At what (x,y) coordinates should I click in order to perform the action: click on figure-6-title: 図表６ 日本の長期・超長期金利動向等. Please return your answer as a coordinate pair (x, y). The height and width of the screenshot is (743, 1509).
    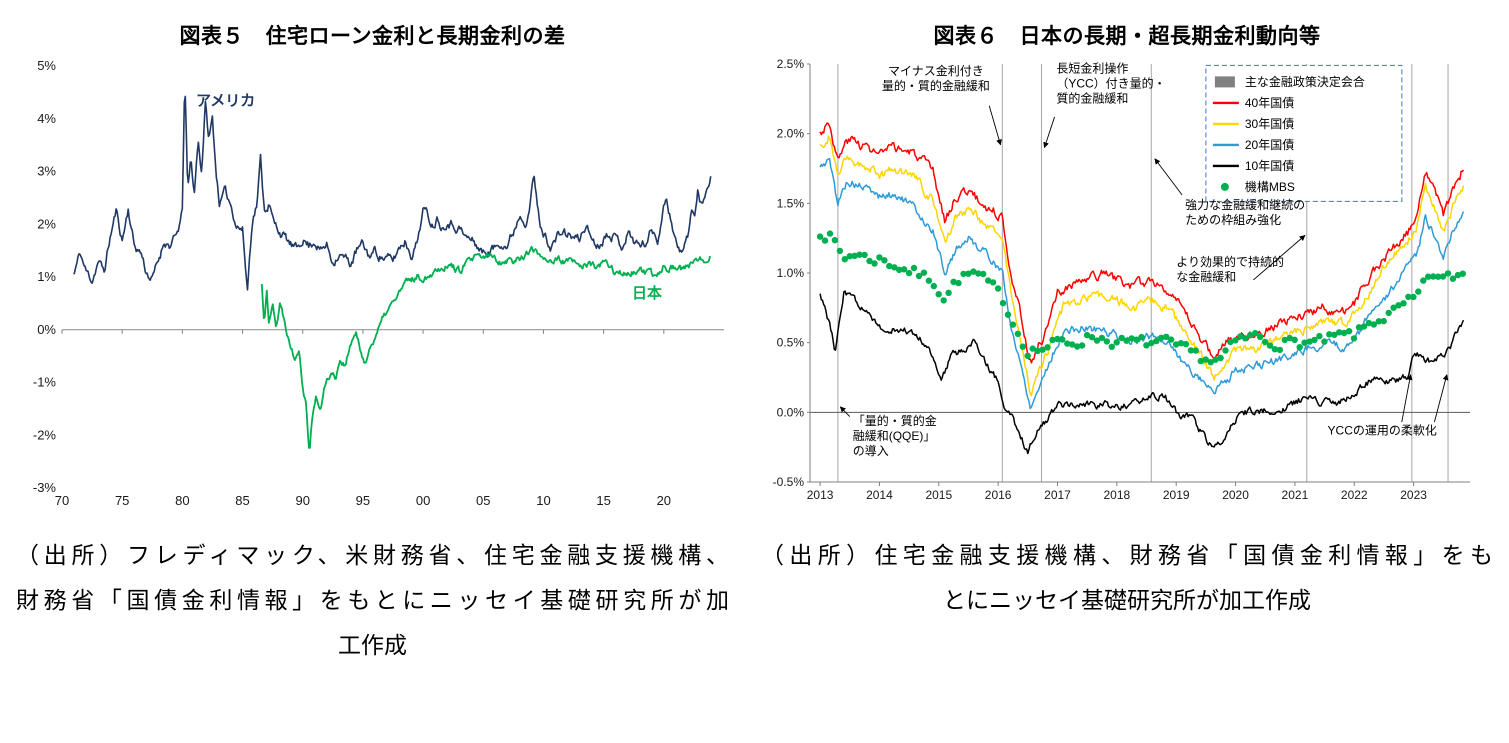
    Looking at the image, I should click on (1127, 36).